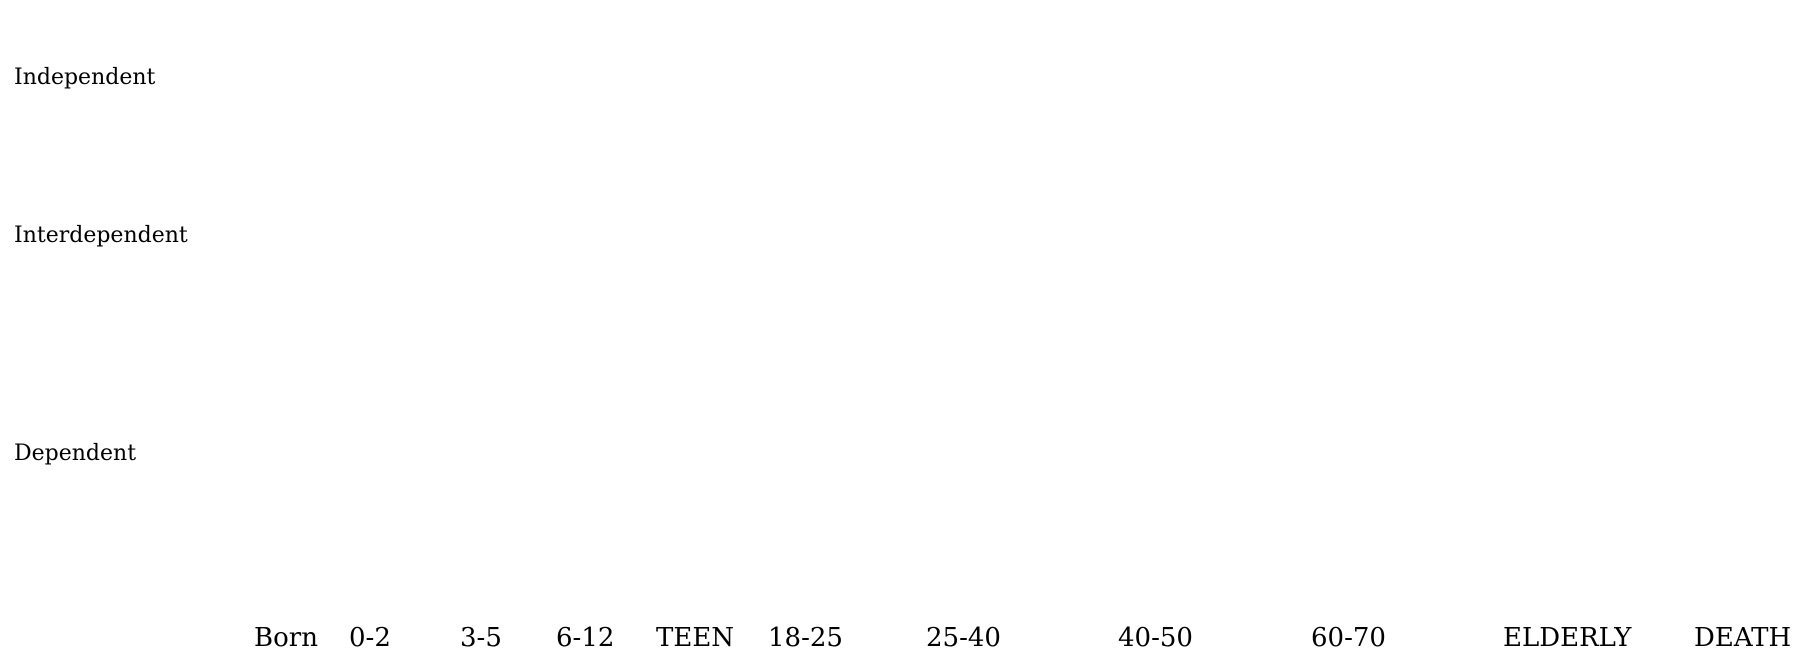 The width and height of the screenshot is (1805, 650). I want to click on x-label-elderly: ELDERLY, so click(1567, 636).